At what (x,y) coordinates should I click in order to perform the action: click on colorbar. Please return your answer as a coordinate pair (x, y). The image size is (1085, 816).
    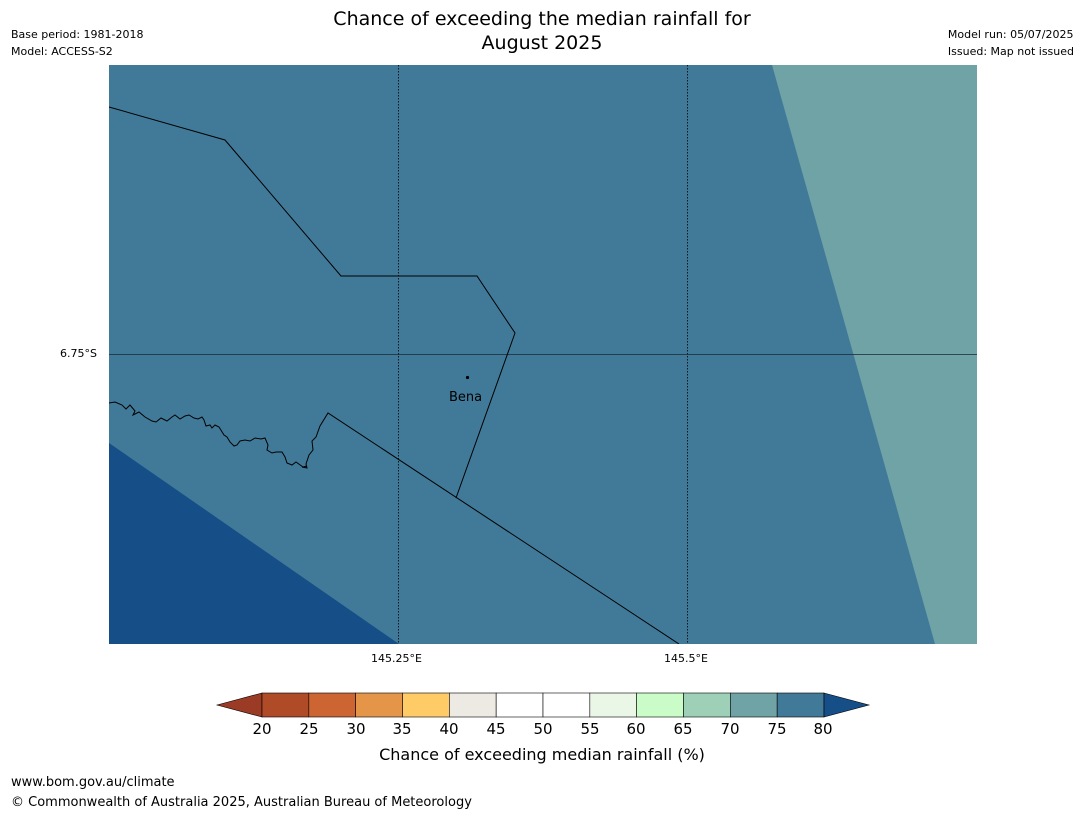
    Looking at the image, I should click on (543, 705).